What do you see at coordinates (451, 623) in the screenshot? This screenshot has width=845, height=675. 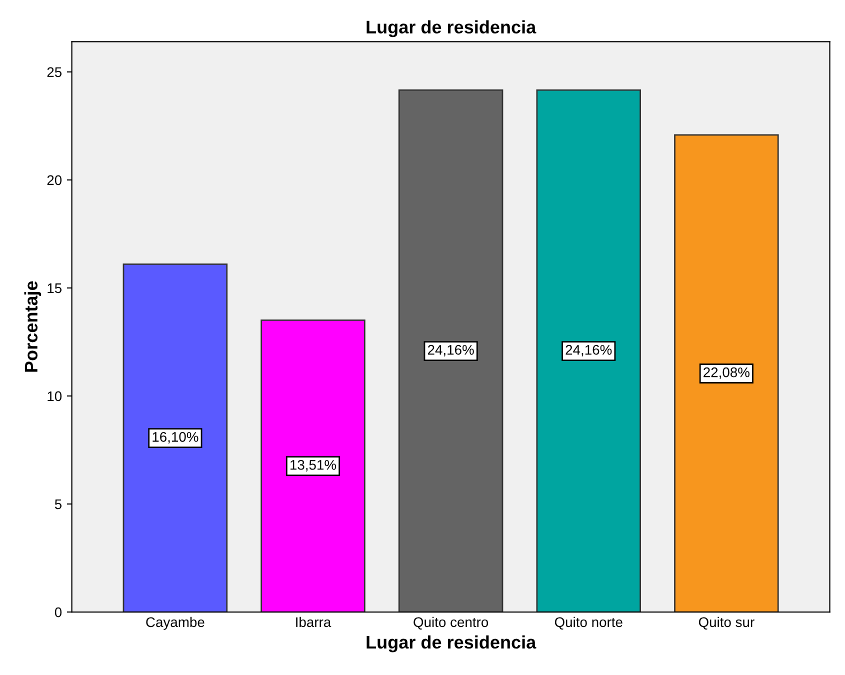 I see `x-tick-label: Quito centro` at bounding box center [451, 623].